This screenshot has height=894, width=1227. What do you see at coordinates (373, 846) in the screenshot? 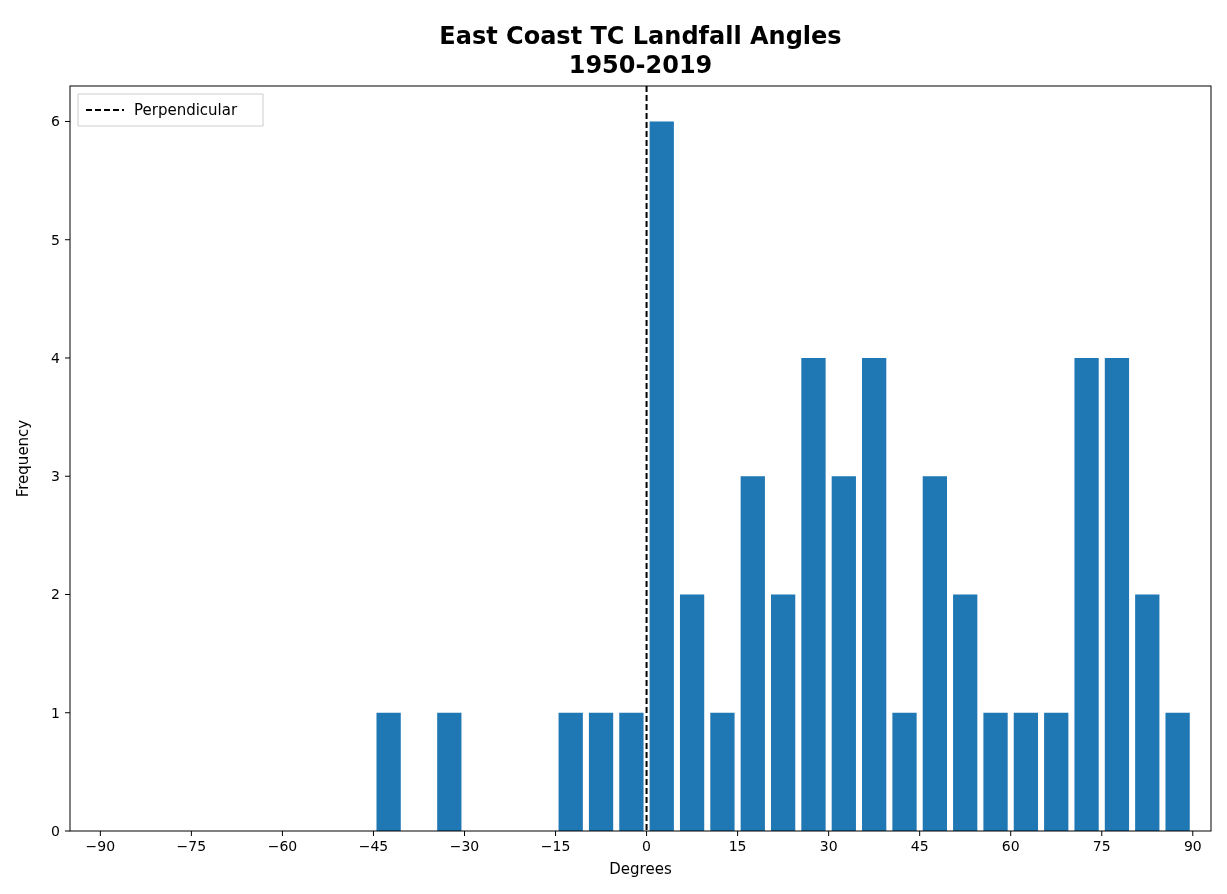
I see `x-tick-label: −45` at bounding box center [373, 846].